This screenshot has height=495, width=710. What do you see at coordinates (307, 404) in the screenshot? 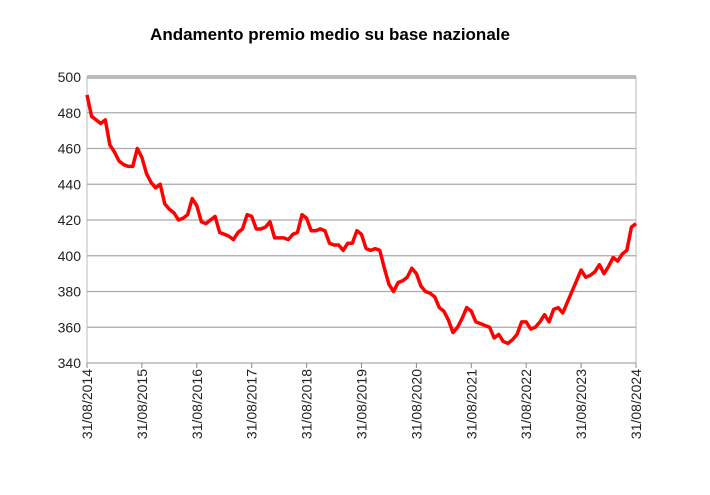
I see `x-tick-label: 31/08/2018` at bounding box center [307, 404].